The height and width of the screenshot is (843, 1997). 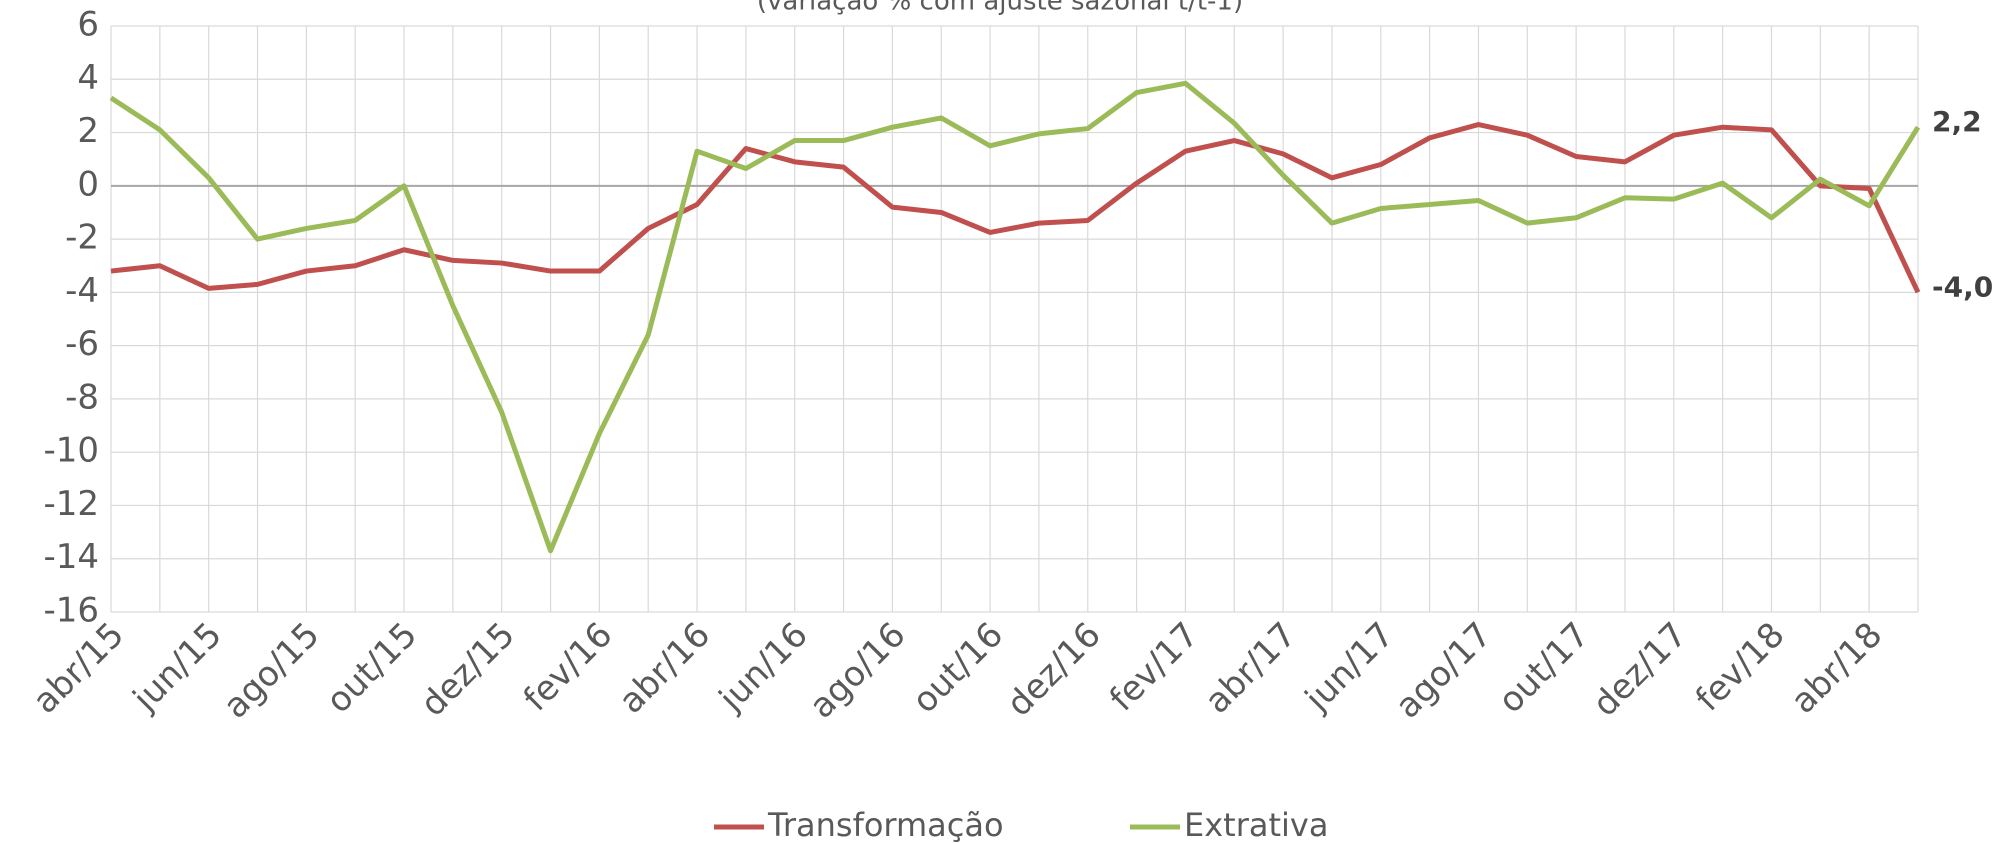 What do you see at coordinates (71, 504) in the screenshot?
I see `y-tick-label: -12` at bounding box center [71, 504].